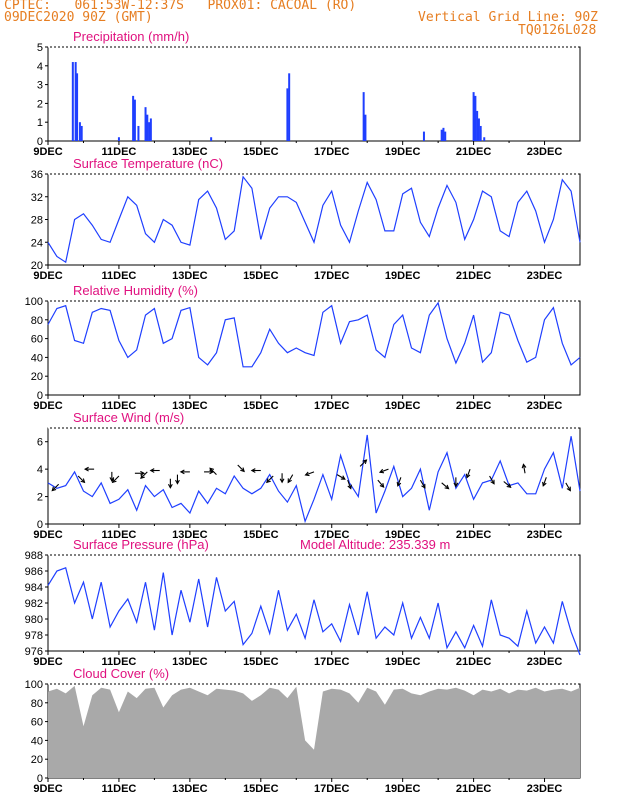  Describe the element at coordinates (332, 152) in the screenshot. I see `precip-xtick-label: 17DEC` at that location.